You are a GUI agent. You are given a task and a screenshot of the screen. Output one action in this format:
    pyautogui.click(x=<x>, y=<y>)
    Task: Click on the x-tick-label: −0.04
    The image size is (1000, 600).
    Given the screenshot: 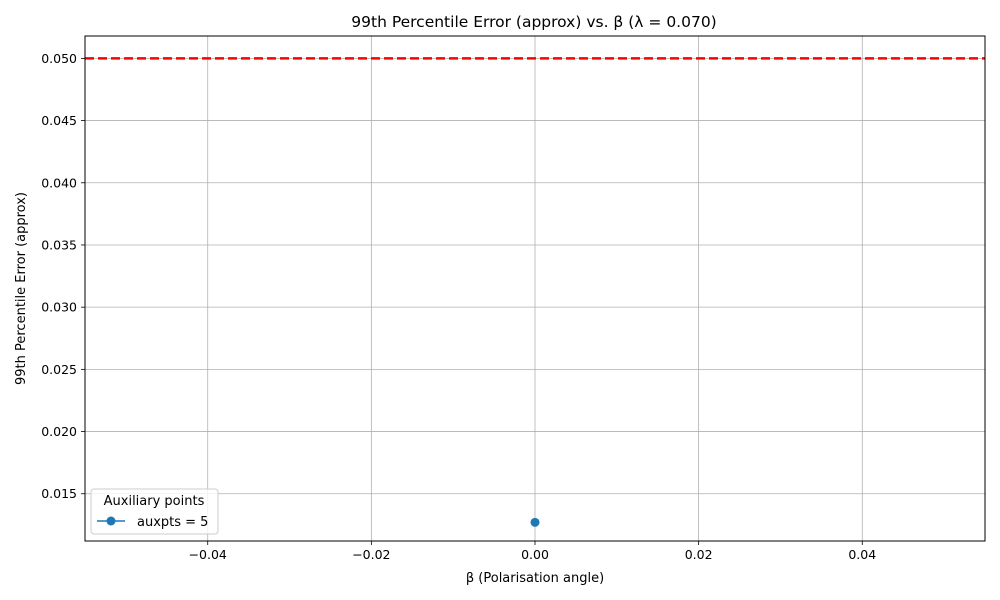 What is the action you would take?
    pyautogui.click(x=208, y=554)
    